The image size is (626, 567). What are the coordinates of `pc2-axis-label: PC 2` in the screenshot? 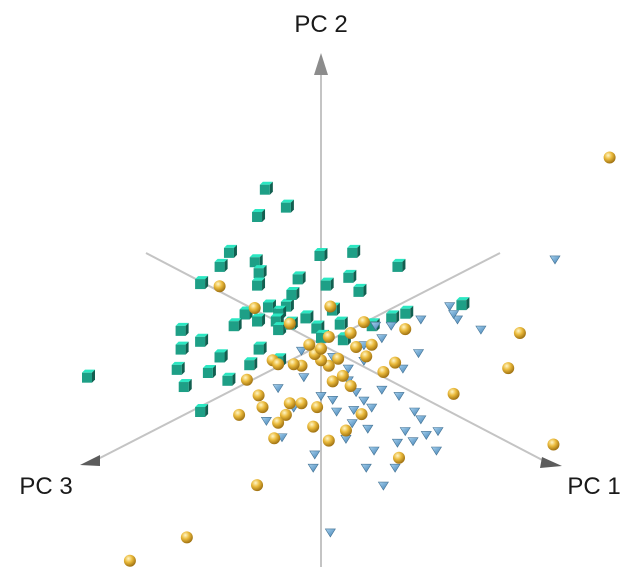 It's located at (320, 24).